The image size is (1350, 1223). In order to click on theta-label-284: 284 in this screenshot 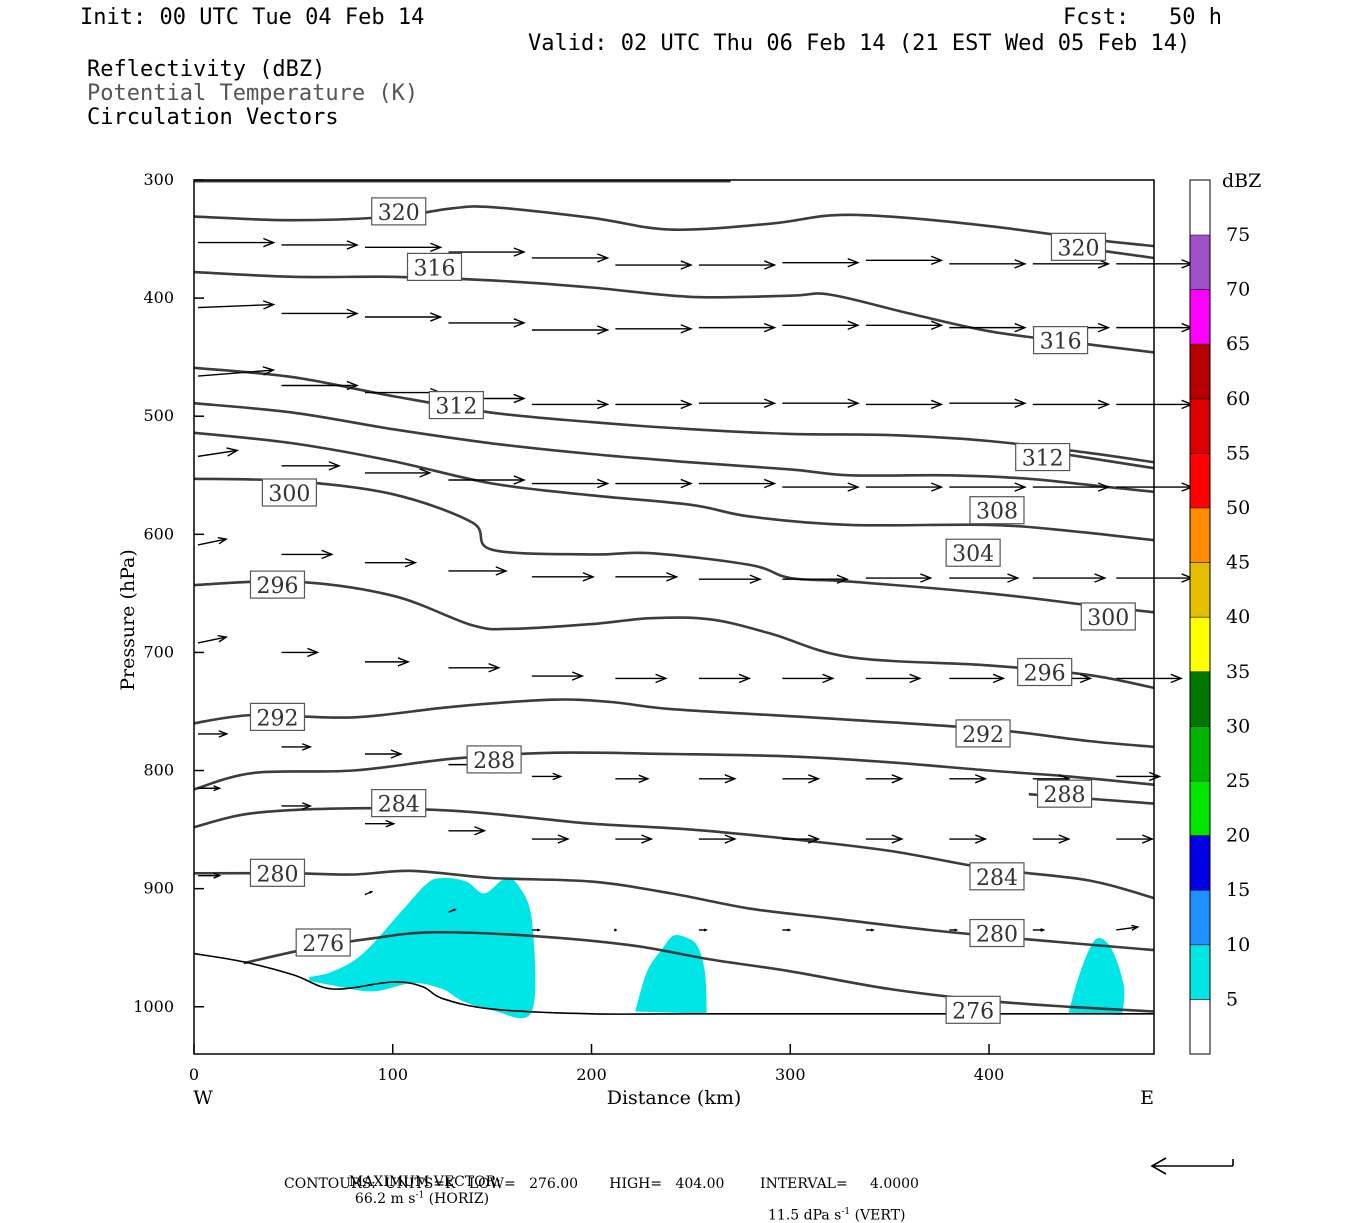, I will do `click(399, 803)`.